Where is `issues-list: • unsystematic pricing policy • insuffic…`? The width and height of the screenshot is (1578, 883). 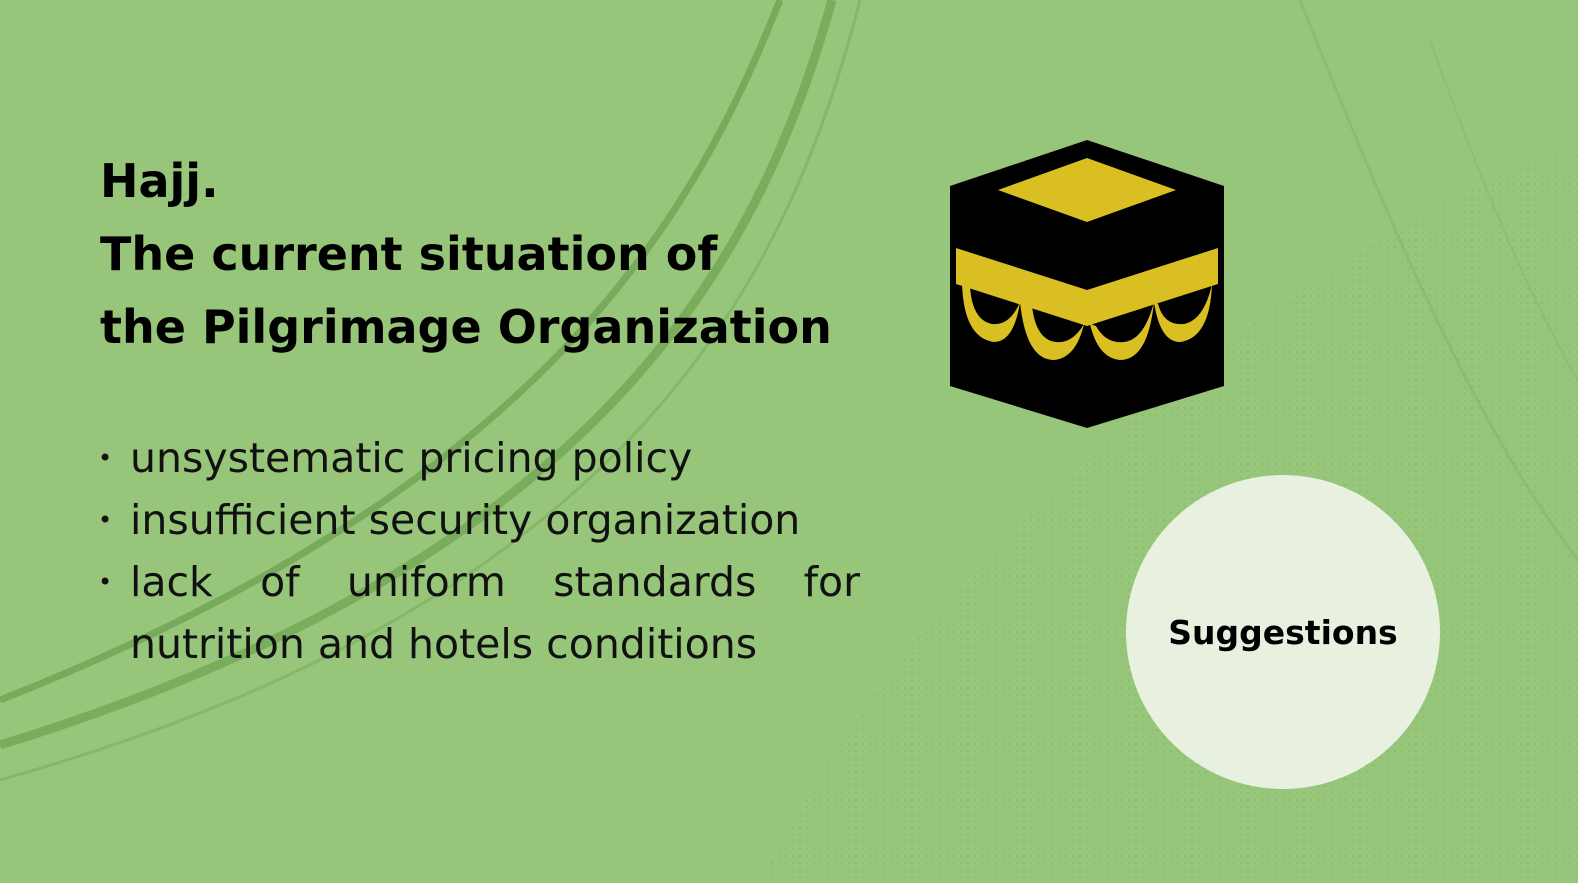
issues-list: • unsystematic pricing policy • insuffic… is located at coordinates (479, 551).